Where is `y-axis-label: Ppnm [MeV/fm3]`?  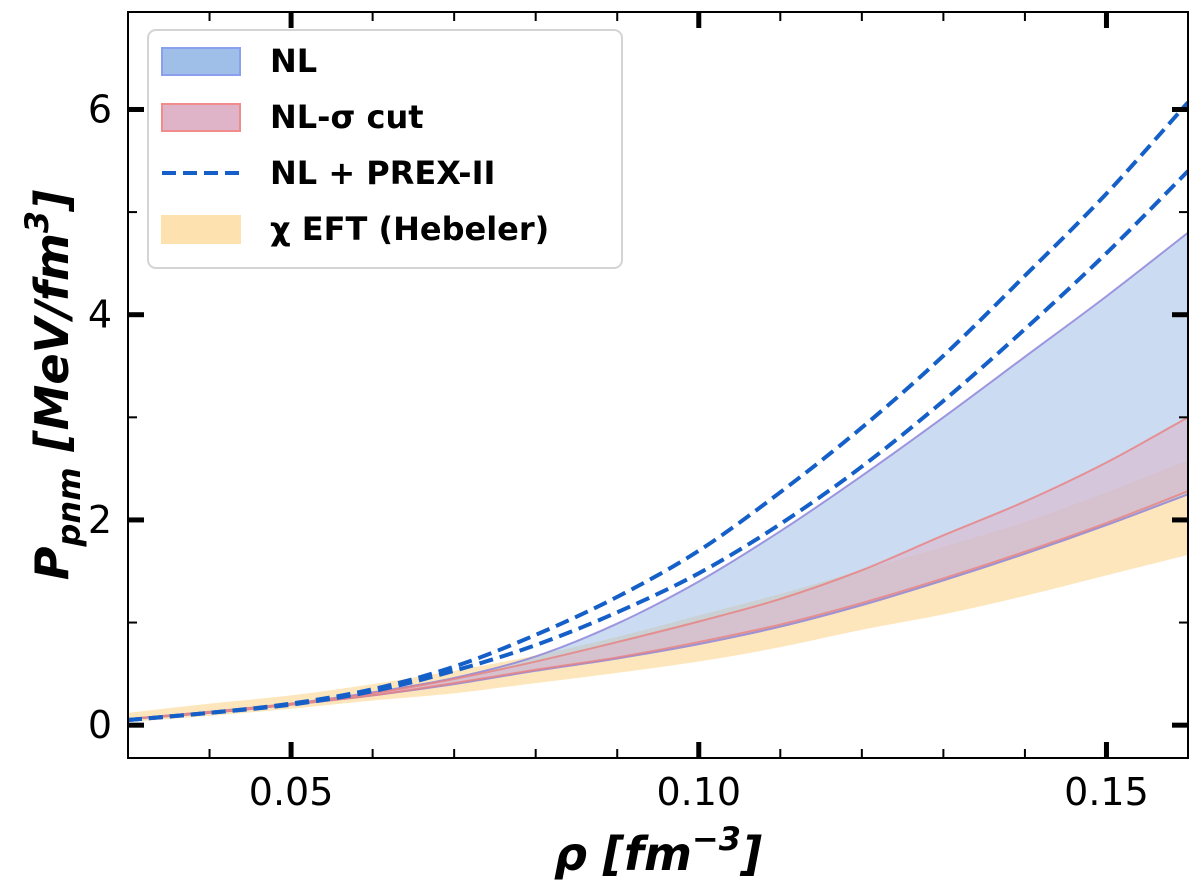 y-axis-label: Ppnm [MeV/fm3] is located at coordinates (53, 385).